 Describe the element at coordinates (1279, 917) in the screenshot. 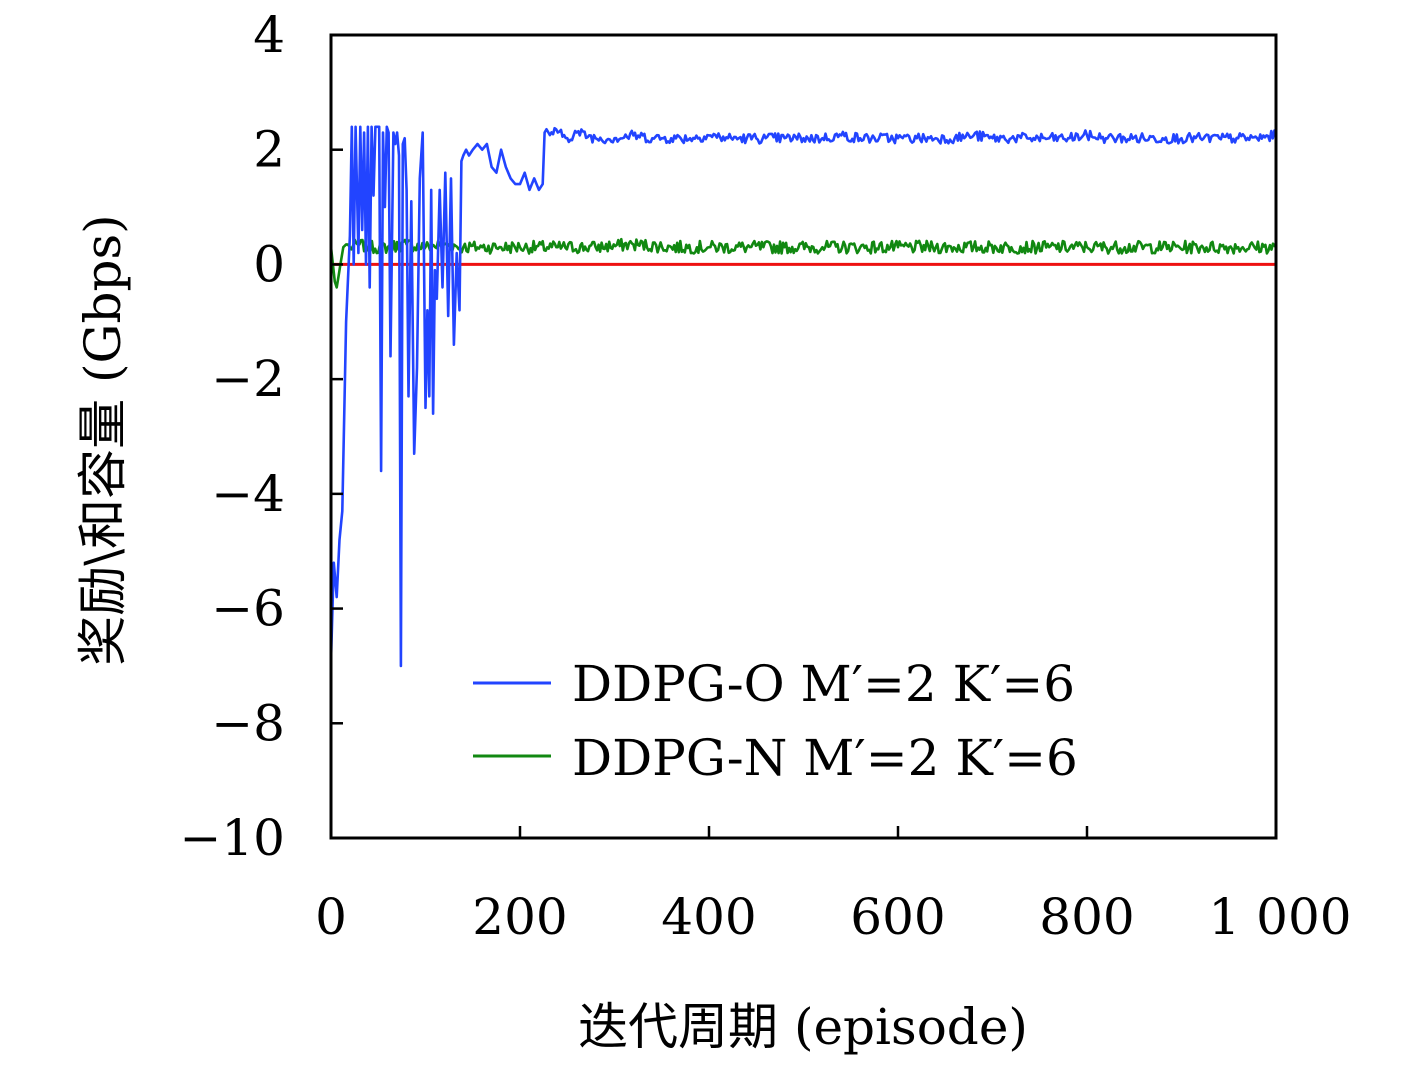

I see `x-tick-label: 1 000` at that location.